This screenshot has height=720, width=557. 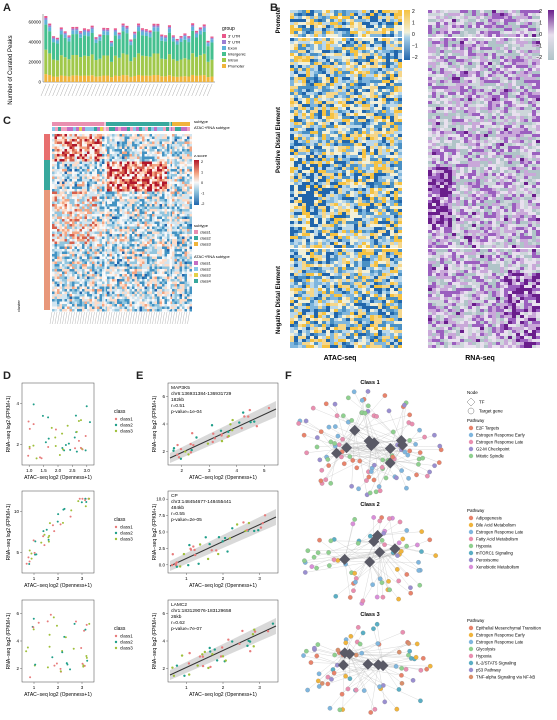 I want to click on panel-letter-c: C, so click(x=7, y=121).